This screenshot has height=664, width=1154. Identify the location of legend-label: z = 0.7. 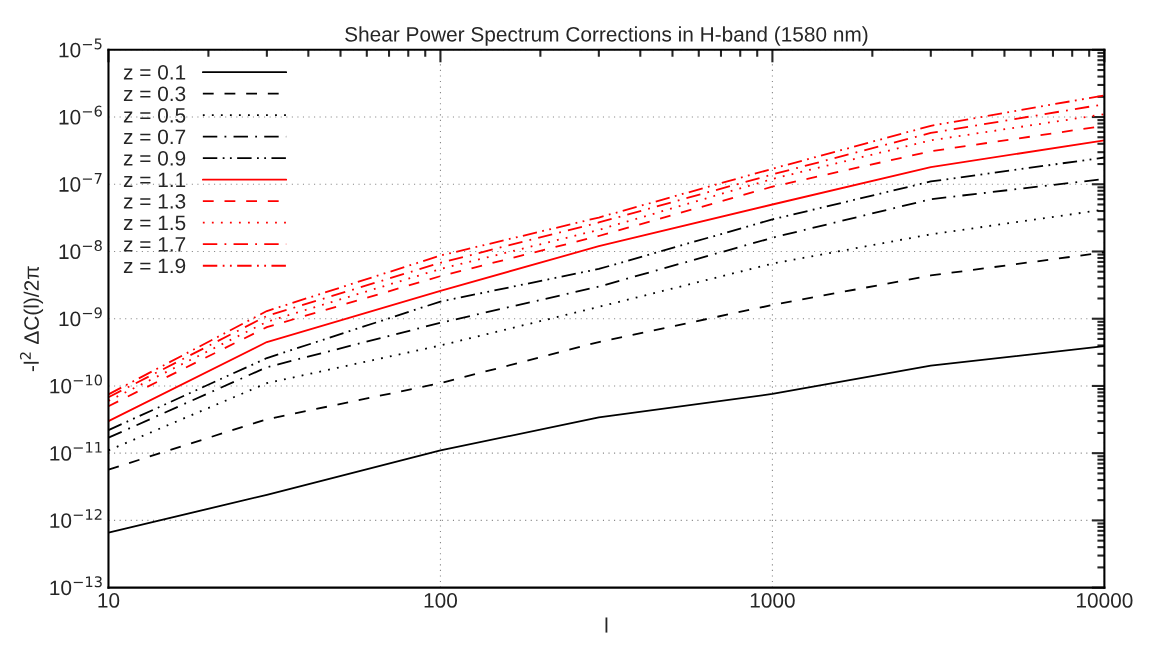
(154, 137).